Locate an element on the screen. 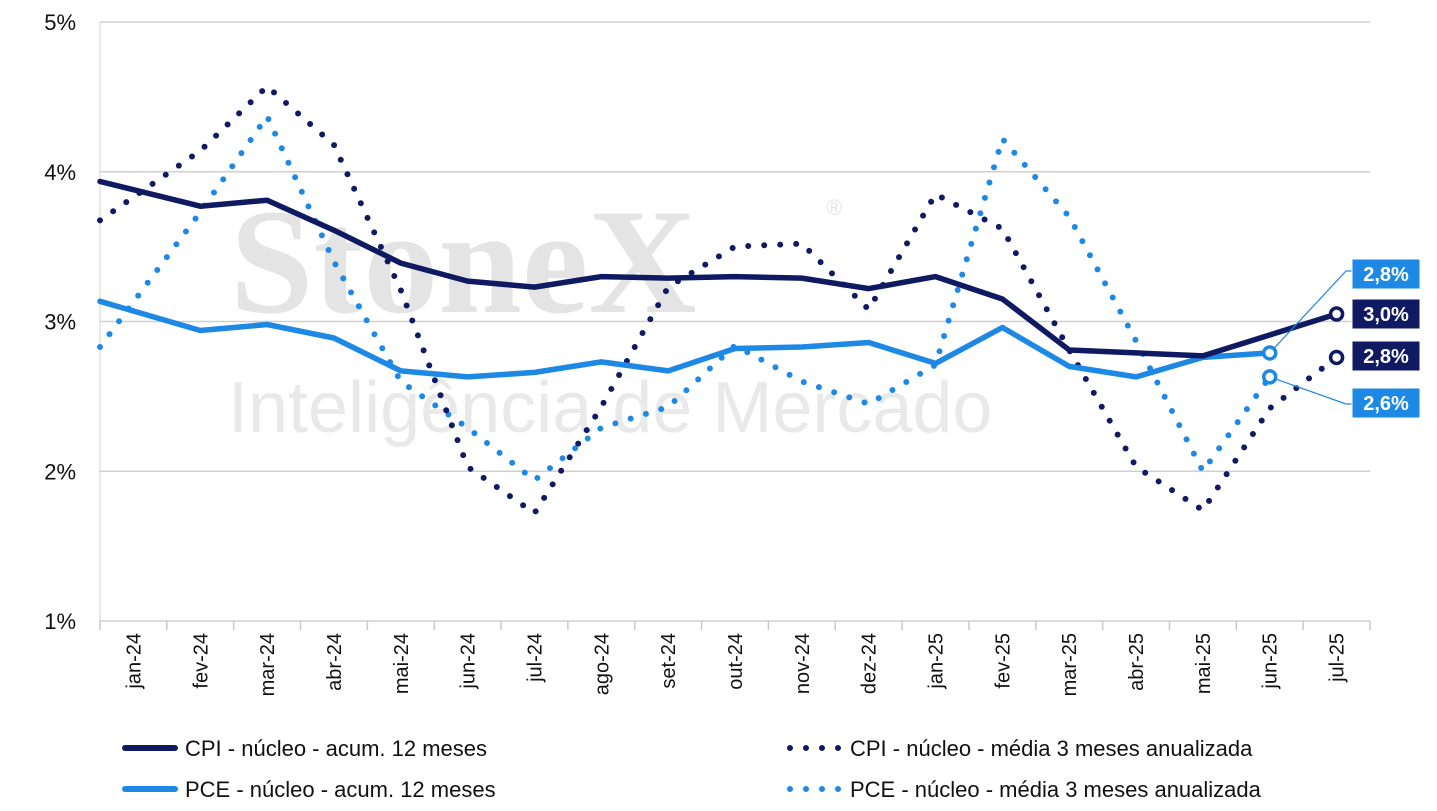  x-tick-label: jul-25 is located at coordinates (1338, 658).